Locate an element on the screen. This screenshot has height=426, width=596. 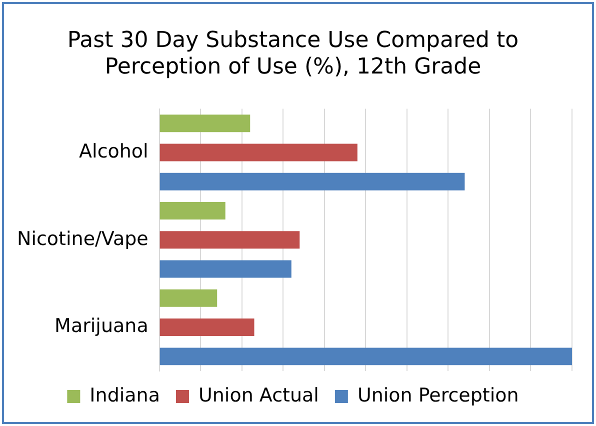
y-tick-label: Nicotine/Vape is located at coordinates (82, 239).